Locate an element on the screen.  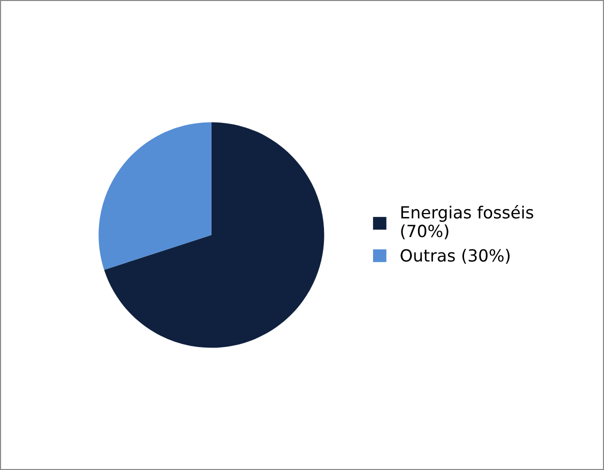
legend-label: Outras (30%) is located at coordinates (455, 256).